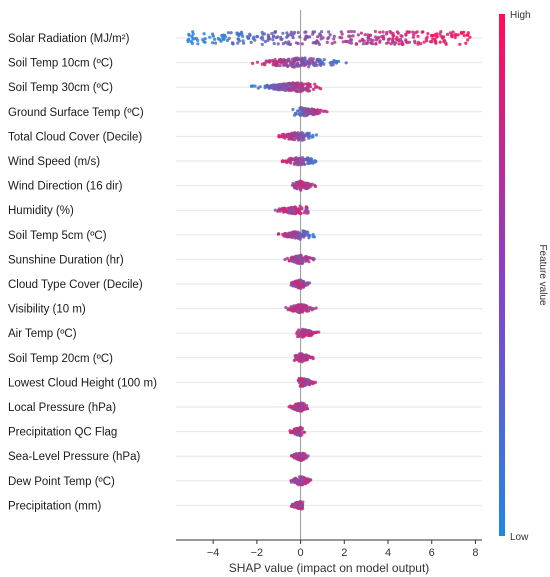  What do you see at coordinates (502, 275) in the screenshot?
I see `colorbar-gradient` at bounding box center [502, 275].